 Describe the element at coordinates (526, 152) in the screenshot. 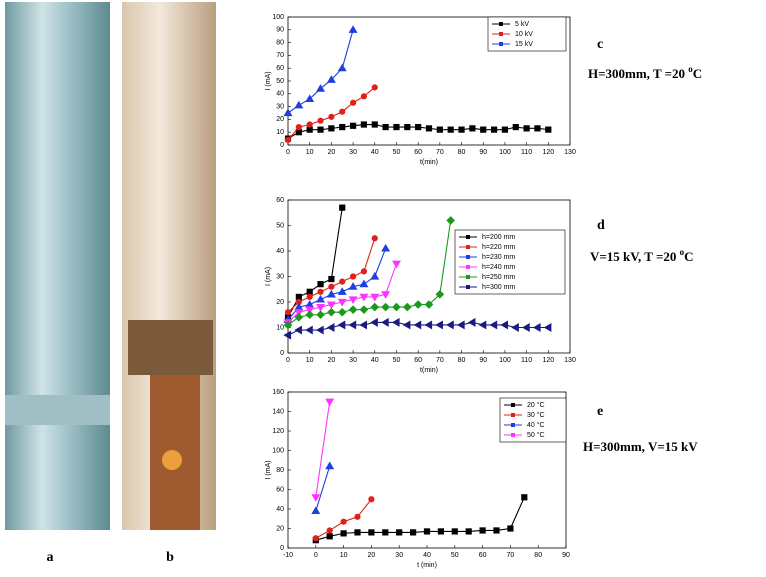

I see `x-tick-label: 110` at that location.